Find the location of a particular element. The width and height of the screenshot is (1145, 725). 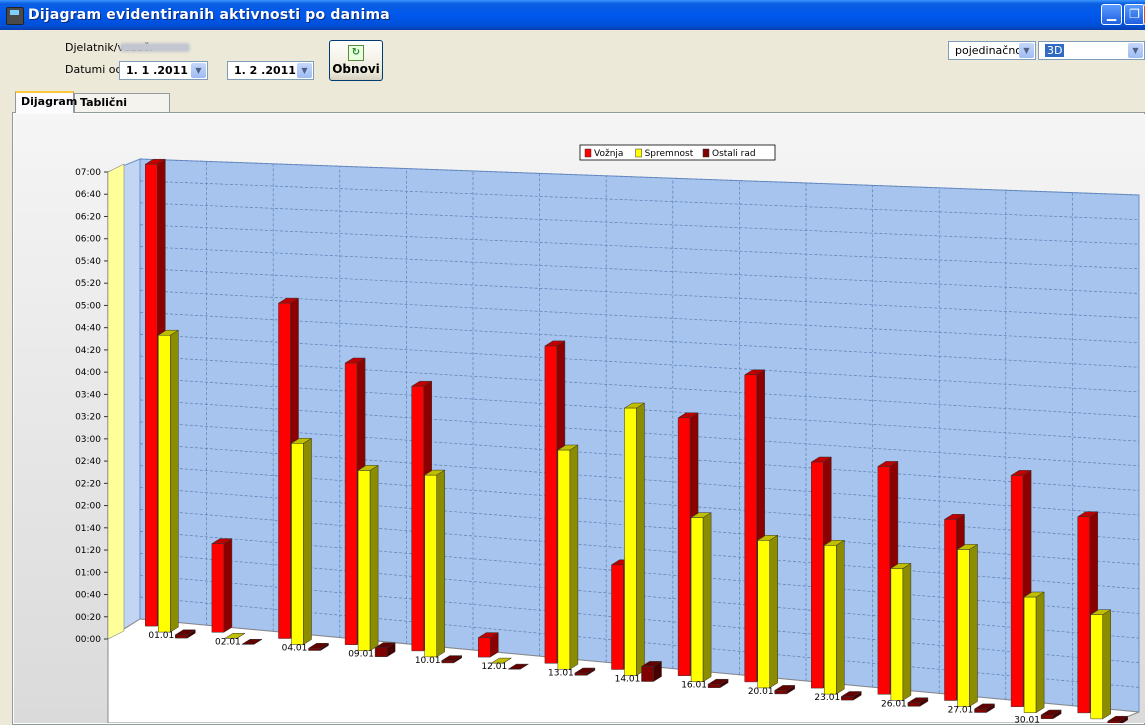

close-button is located at coordinates (1144, 14).